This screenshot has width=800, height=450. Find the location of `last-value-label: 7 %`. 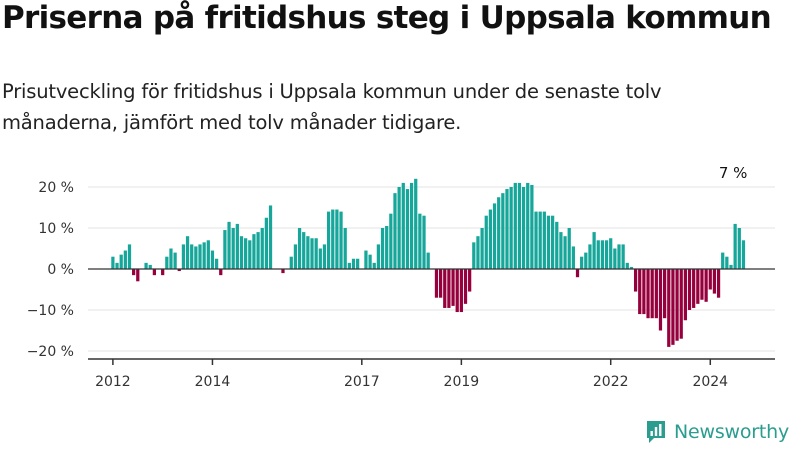

last-value-label: 7 % is located at coordinates (733, 173).